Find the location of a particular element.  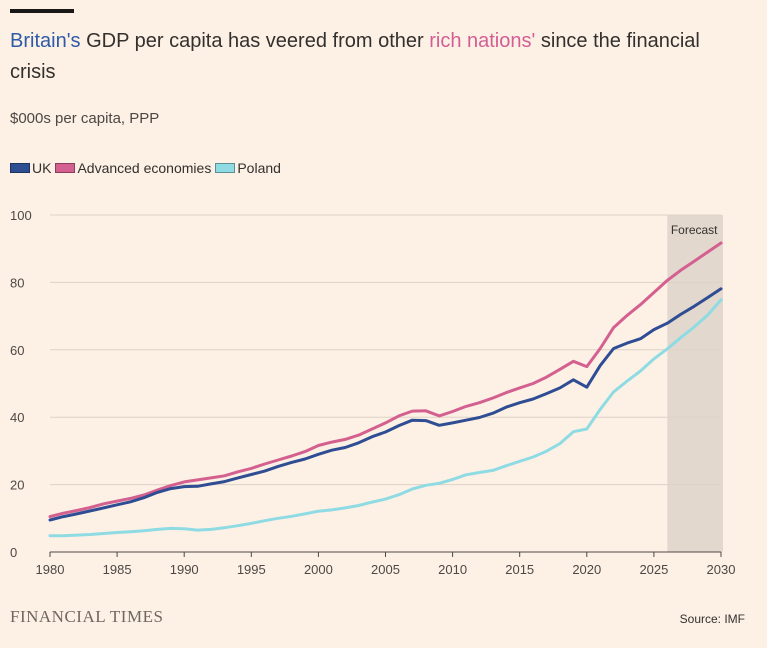

legend-label-uk: UK is located at coordinates (42, 168).